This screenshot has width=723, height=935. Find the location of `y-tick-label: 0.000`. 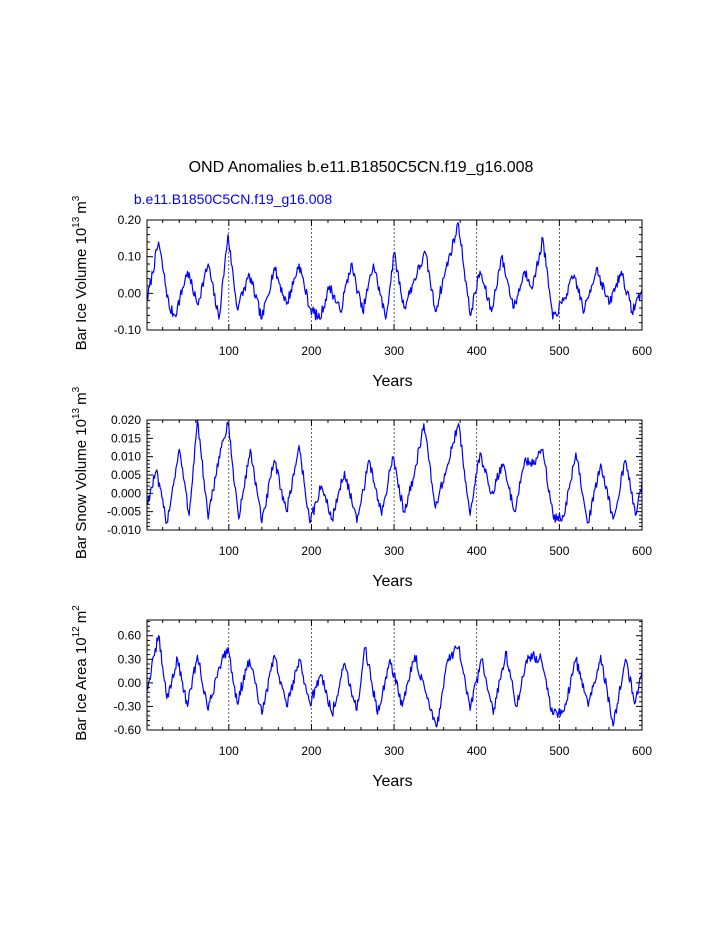

y-tick-label: 0.000 is located at coordinates (126, 493).